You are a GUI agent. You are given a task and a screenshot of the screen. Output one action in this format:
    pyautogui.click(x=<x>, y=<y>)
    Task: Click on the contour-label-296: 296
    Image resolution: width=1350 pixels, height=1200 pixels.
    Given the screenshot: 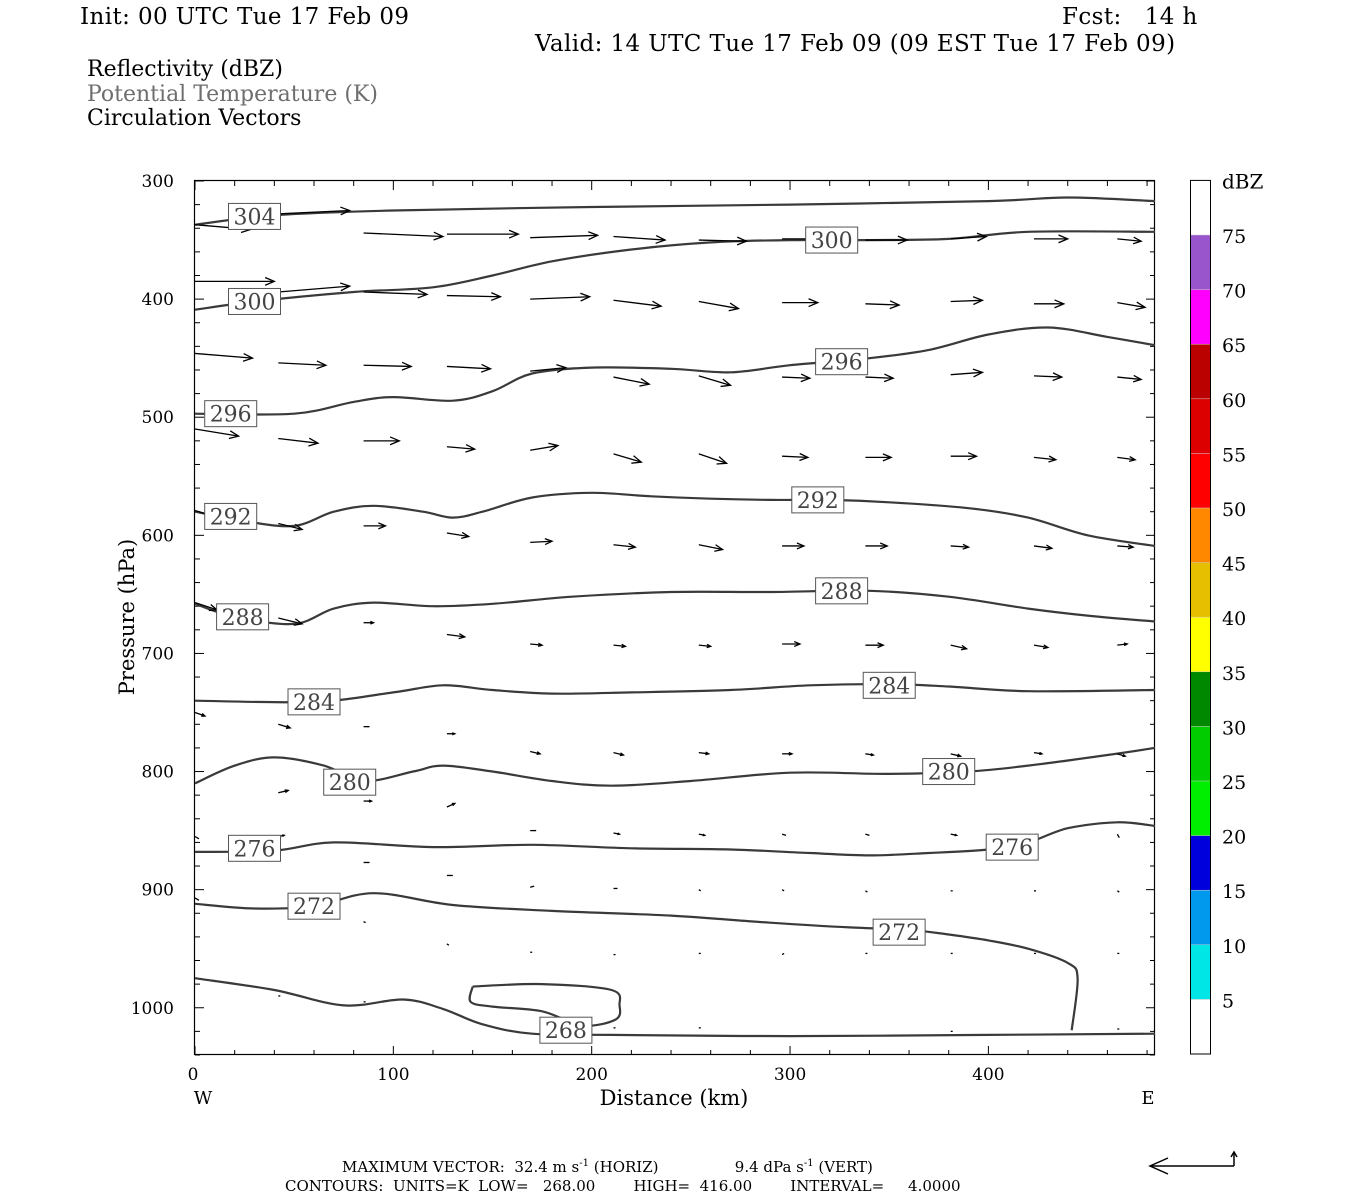 What is the action you would take?
    pyautogui.click(x=231, y=414)
    